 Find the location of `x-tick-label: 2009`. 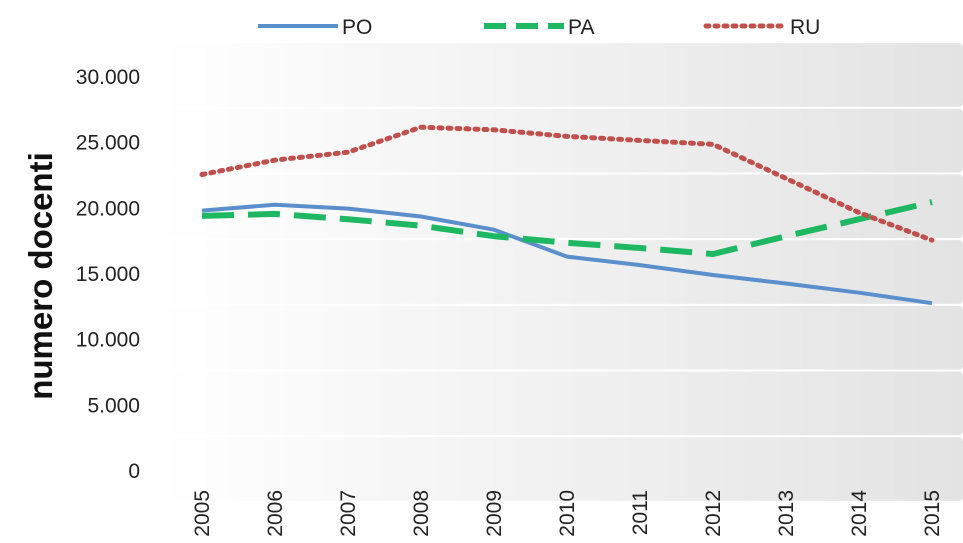

x-tick-label: 2009 is located at coordinates (494, 513).